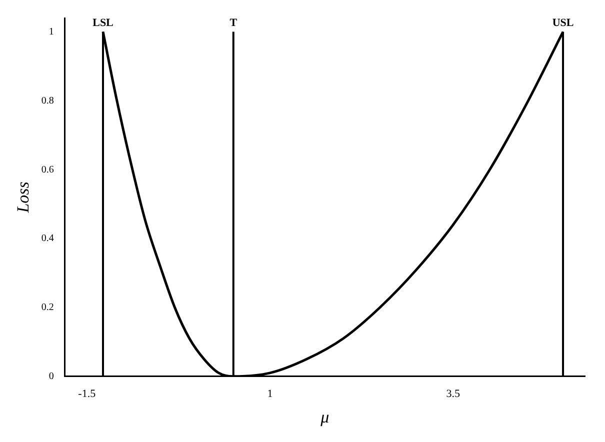 The width and height of the screenshot is (605, 442). I want to click on ref-line-label: USL, so click(563, 23).